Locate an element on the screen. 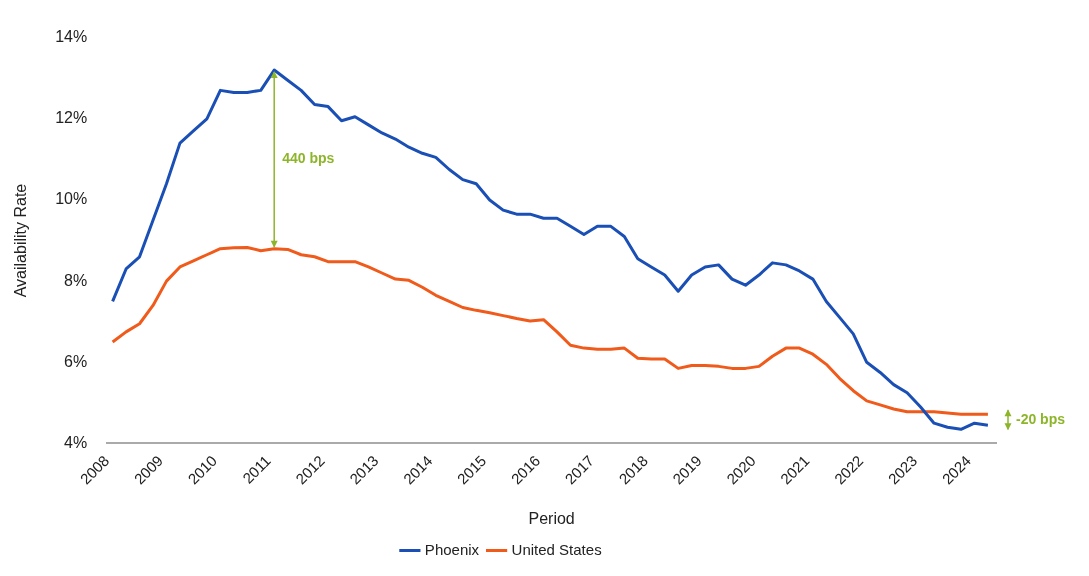 This screenshot has height=576, width=1089. y-tick-label: 8% is located at coordinates (76, 280).